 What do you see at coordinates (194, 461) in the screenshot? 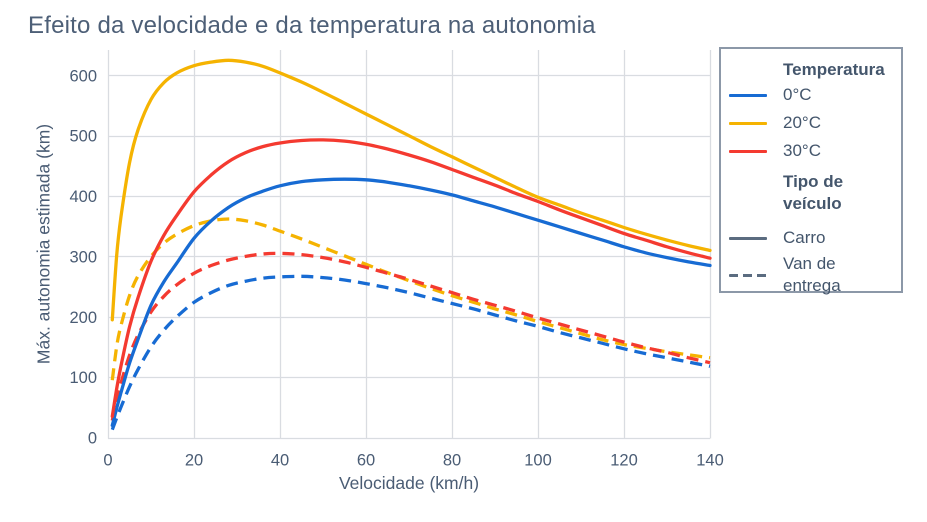
I see `x-tick-label: 20` at bounding box center [194, 461].